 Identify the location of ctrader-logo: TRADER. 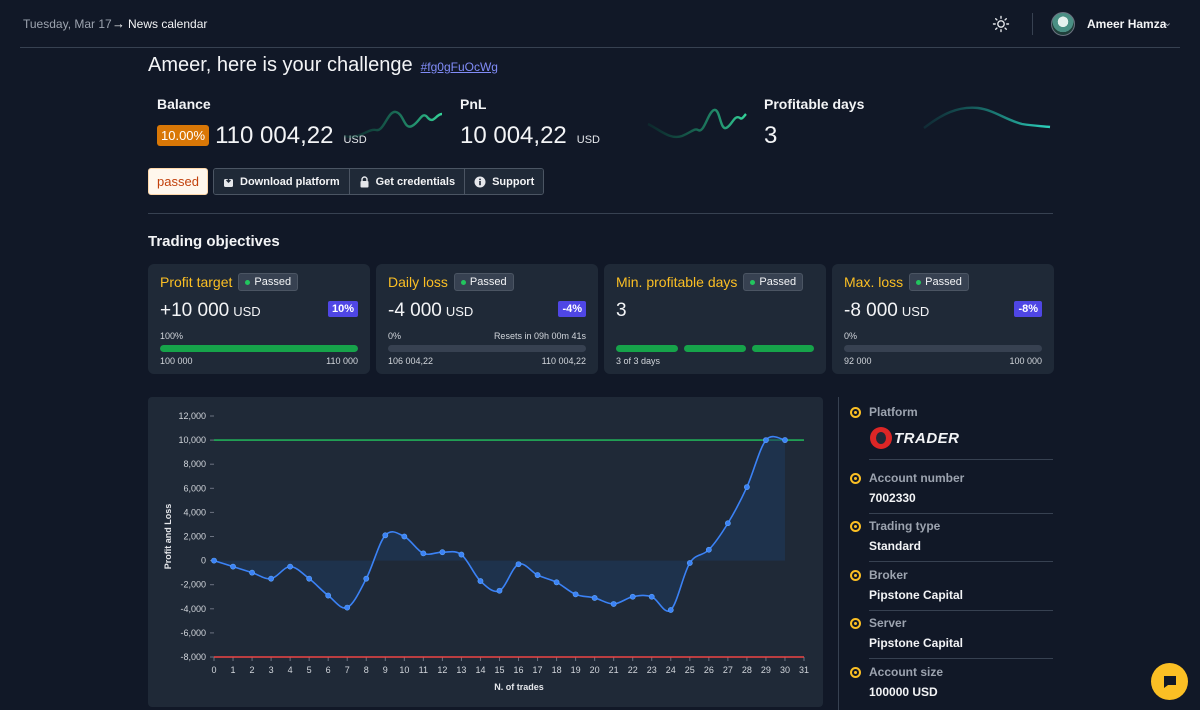
(961, 438).